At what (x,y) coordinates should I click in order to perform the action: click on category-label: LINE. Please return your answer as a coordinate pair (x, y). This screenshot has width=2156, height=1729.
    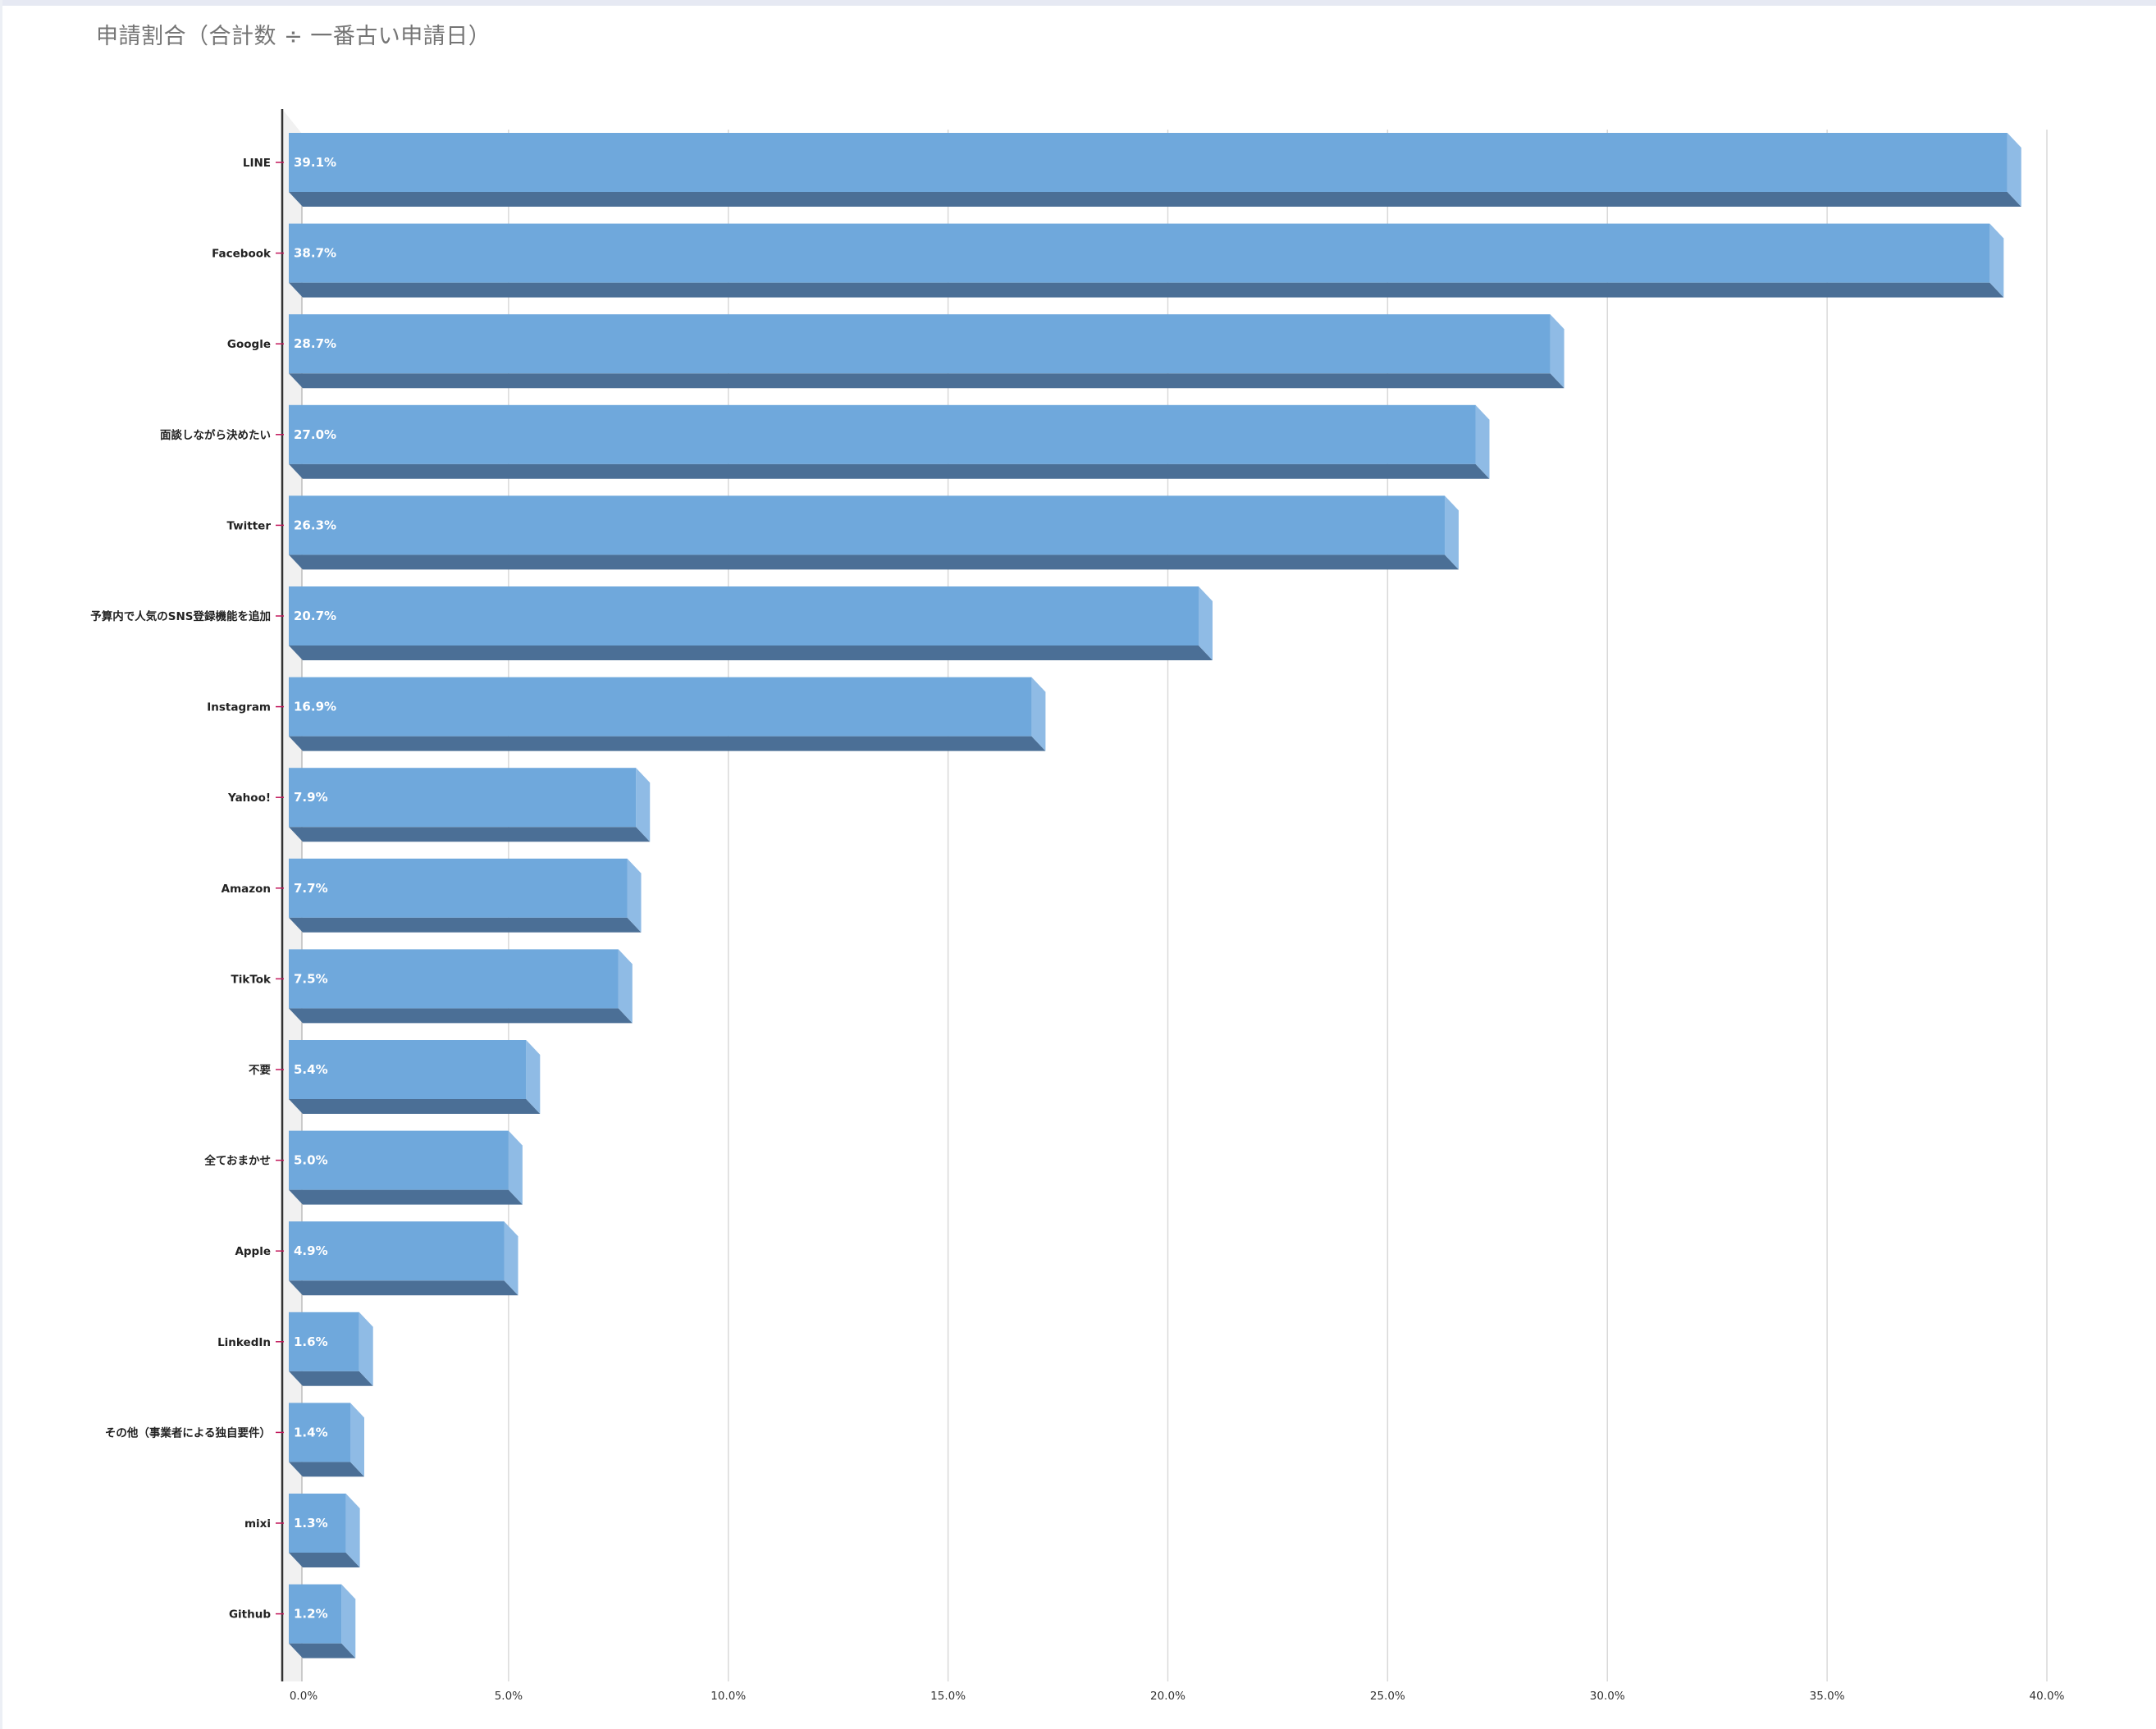
    Looking at the image, I should click on (257, 163).